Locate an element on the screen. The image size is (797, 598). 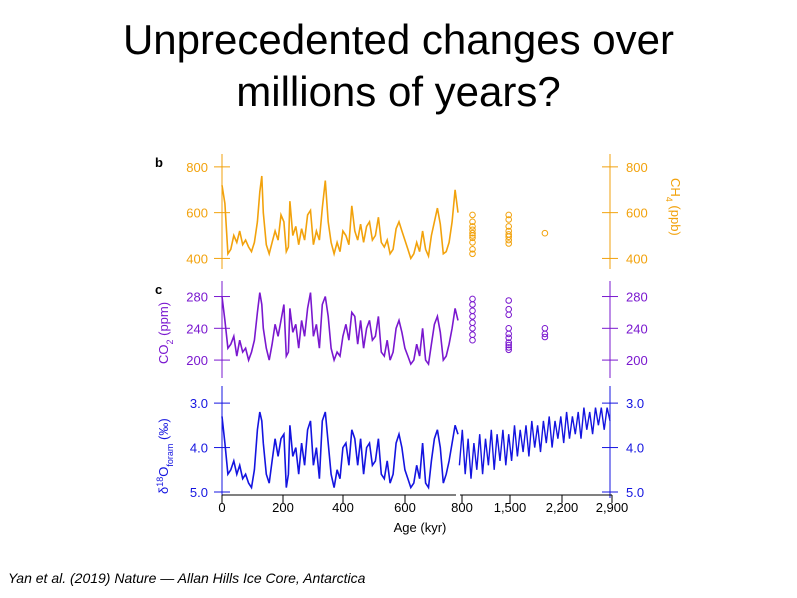
d18o-axis-title: δ18Oforam (‰) is located at coordinates (165, 456).